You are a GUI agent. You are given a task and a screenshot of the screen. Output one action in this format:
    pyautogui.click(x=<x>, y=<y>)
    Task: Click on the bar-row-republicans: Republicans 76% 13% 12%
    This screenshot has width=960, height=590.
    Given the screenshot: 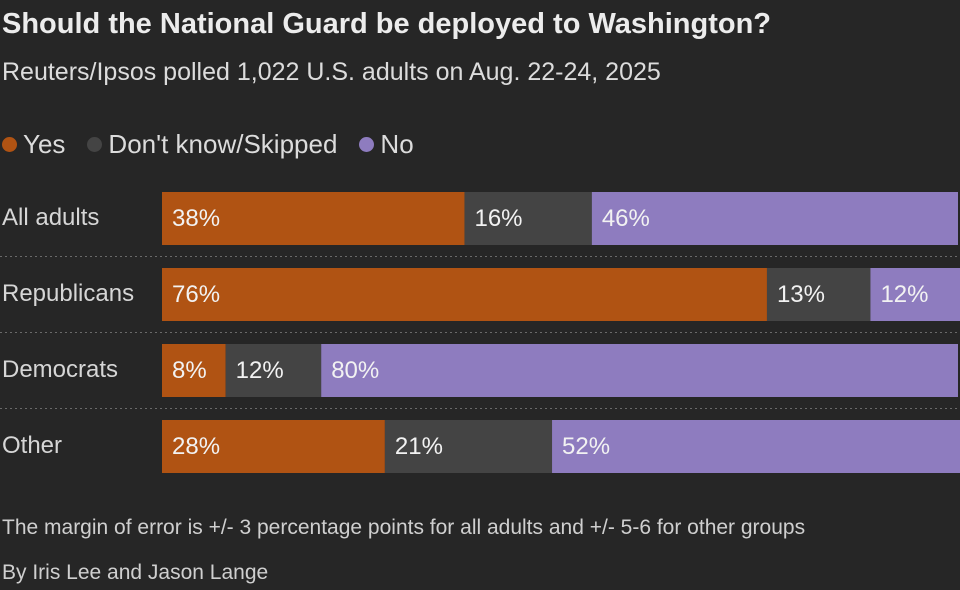 What is the action you would take?
    pyautogui.click(x=481, y=294)
    